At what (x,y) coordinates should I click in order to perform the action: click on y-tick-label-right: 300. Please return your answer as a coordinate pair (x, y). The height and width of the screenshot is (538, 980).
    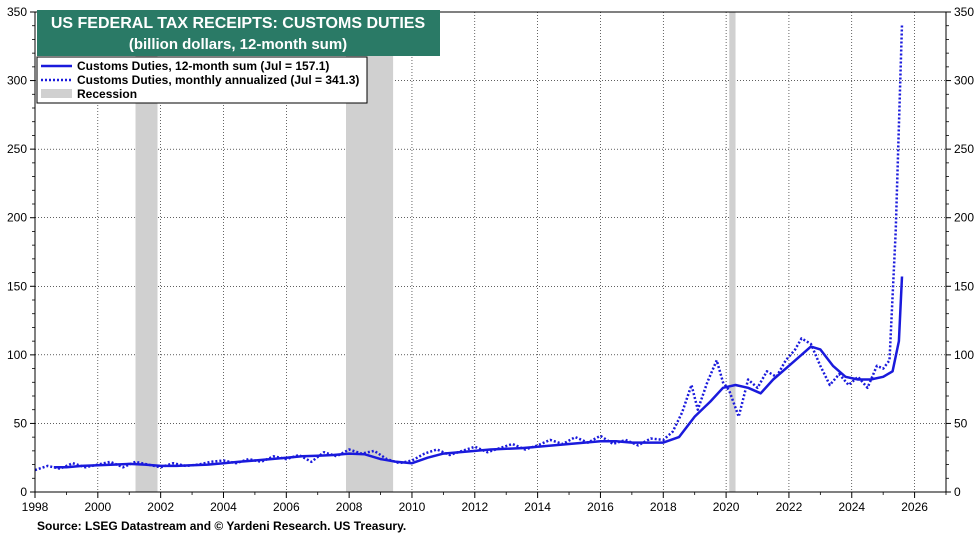
    Looking at the image, I should click on (964, 81).